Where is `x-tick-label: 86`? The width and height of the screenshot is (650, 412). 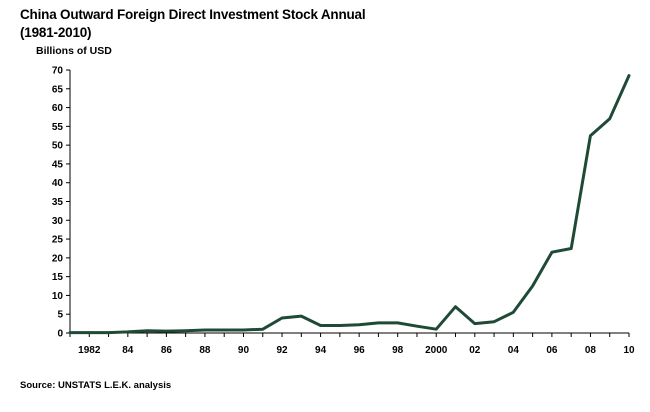
x-tick-label: 86 is located at coordinates (167, 350).